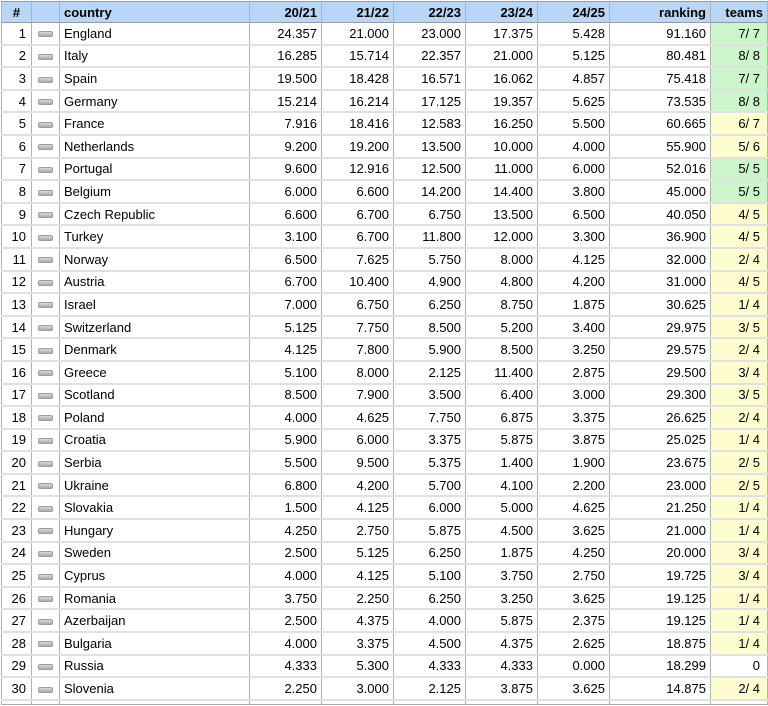  Describe the element at coordinates (285, 34) in the screenshot. I see `season-points-cell-20-21: 24.357` at that location.